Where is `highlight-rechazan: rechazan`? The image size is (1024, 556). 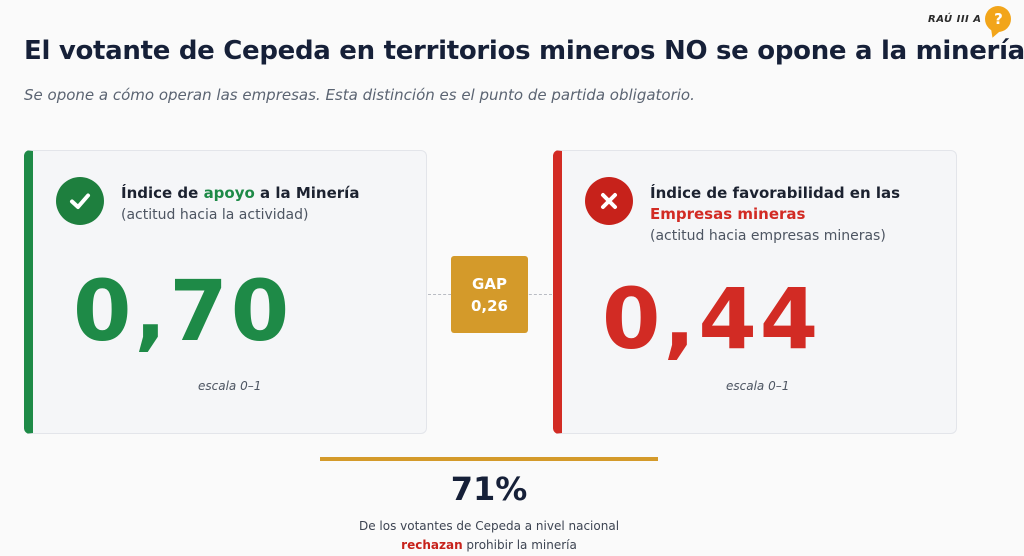
highlight-rechazan: rechazan is located at coordinates (432, 545).